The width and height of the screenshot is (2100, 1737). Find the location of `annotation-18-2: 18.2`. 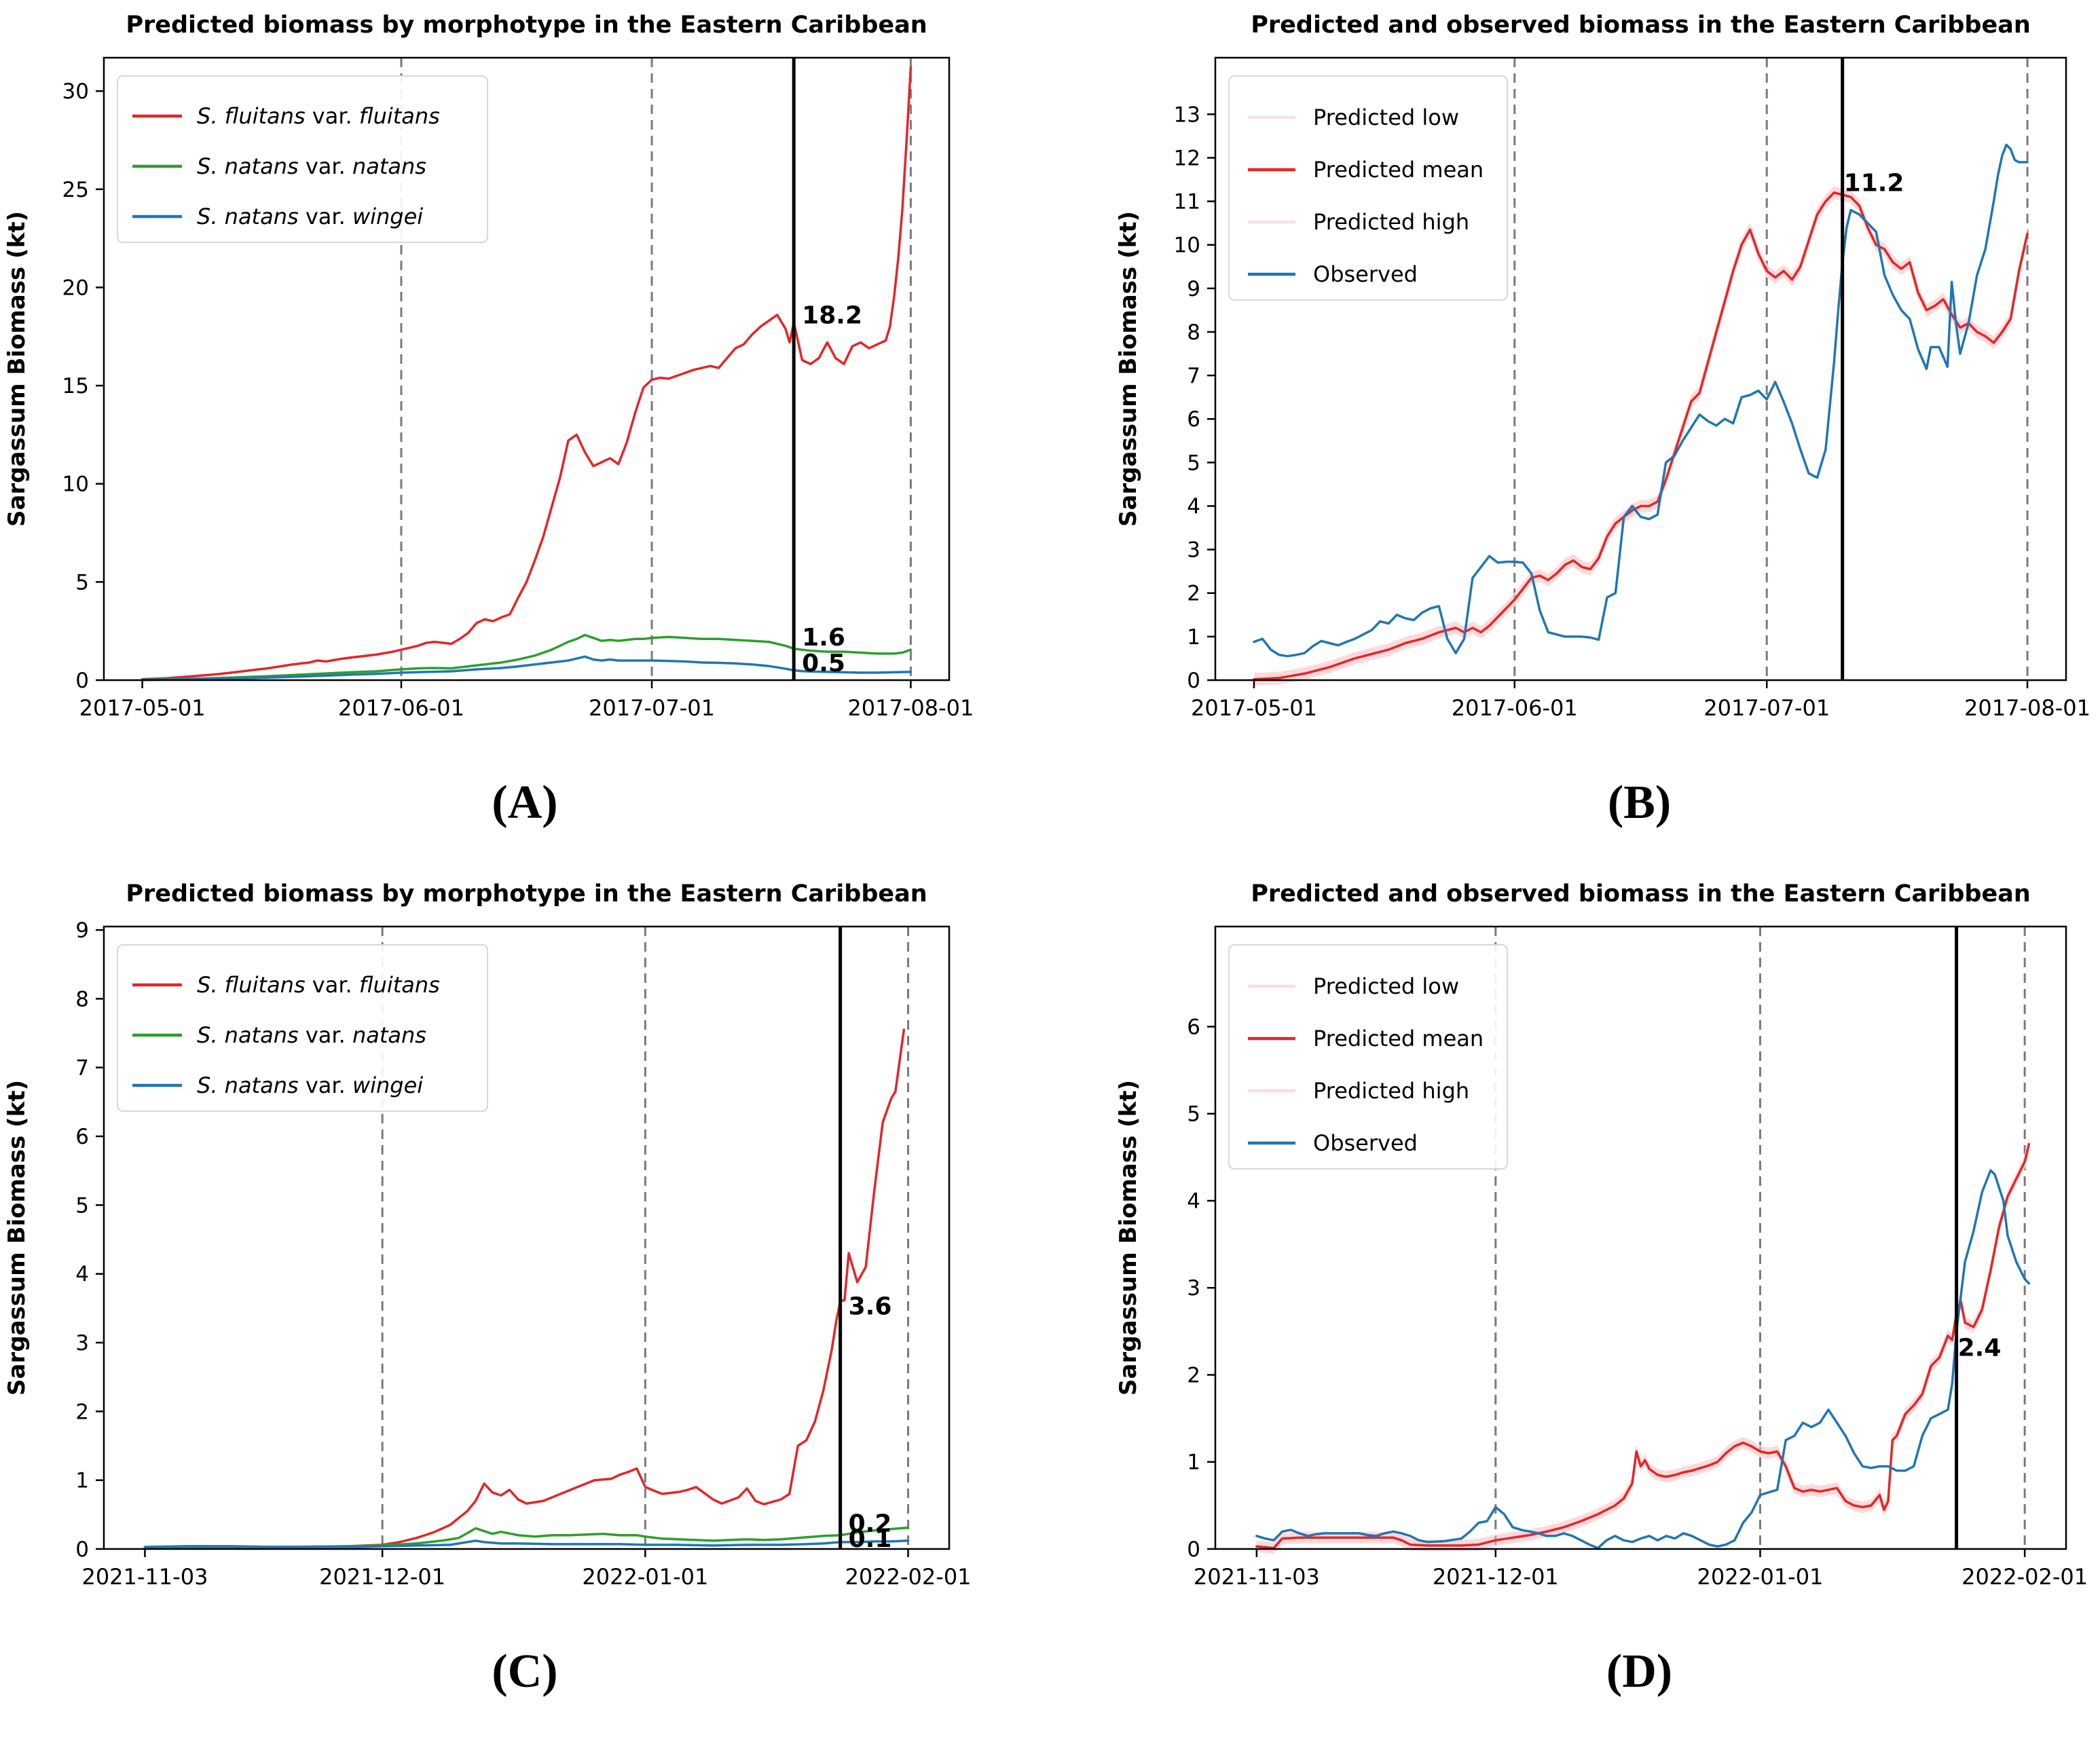

annotation-18-2: 18.2 is located at coordinates (832, 316).